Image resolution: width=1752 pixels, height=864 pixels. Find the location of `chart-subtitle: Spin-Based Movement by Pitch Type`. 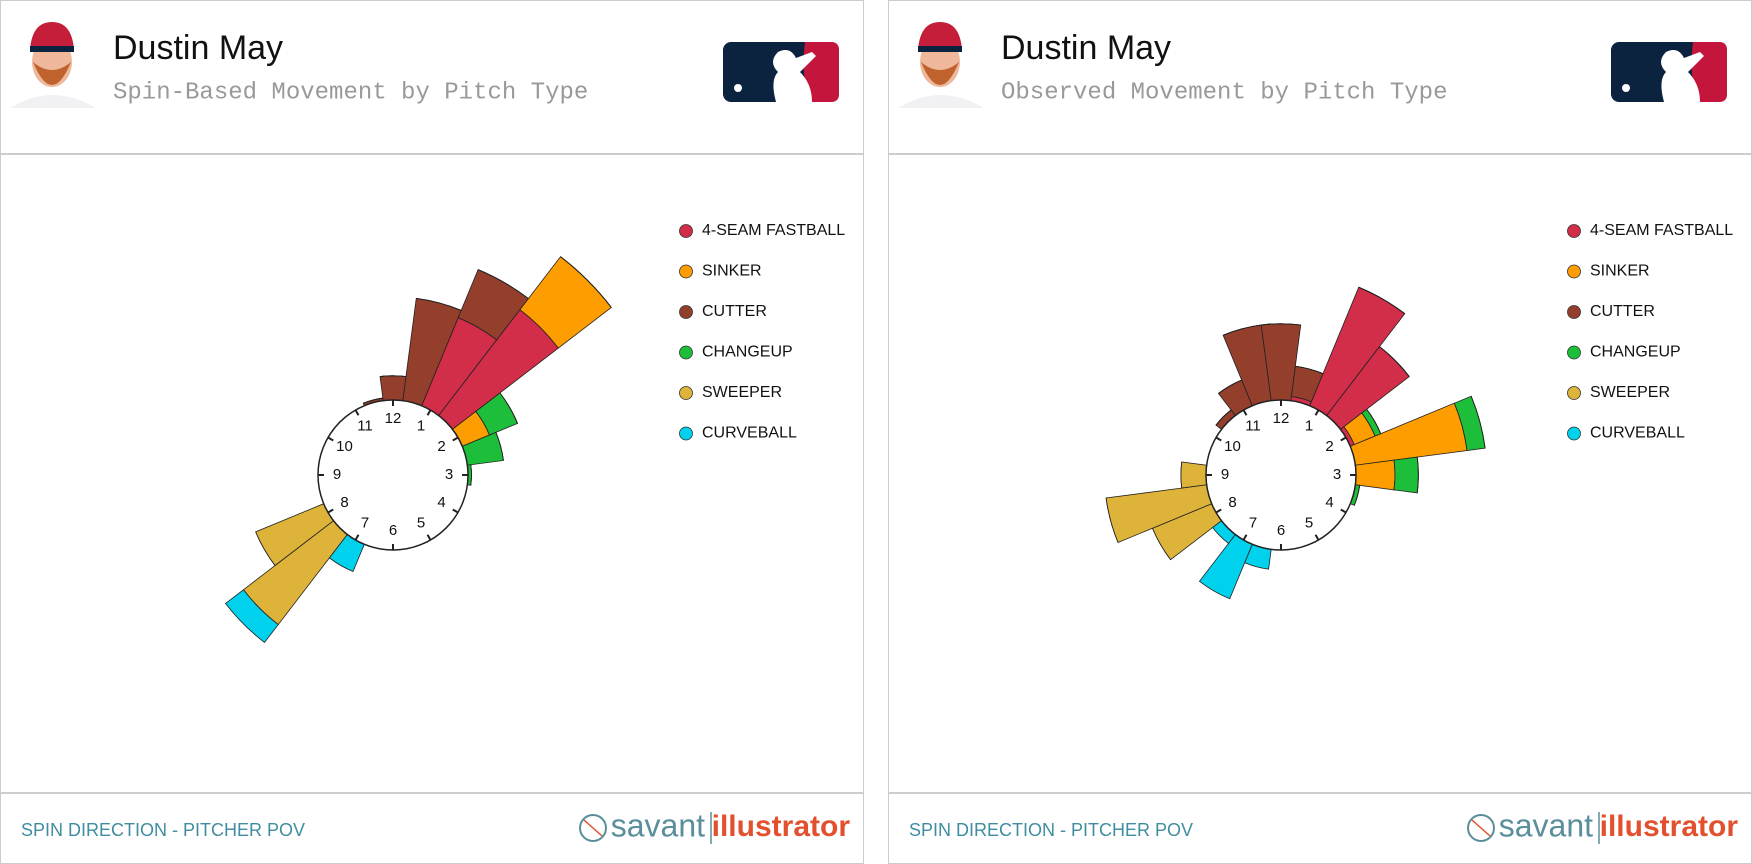

chart-subtitle: Spin-Based Movement by Pitch Type is located at coordinates (350, 92).